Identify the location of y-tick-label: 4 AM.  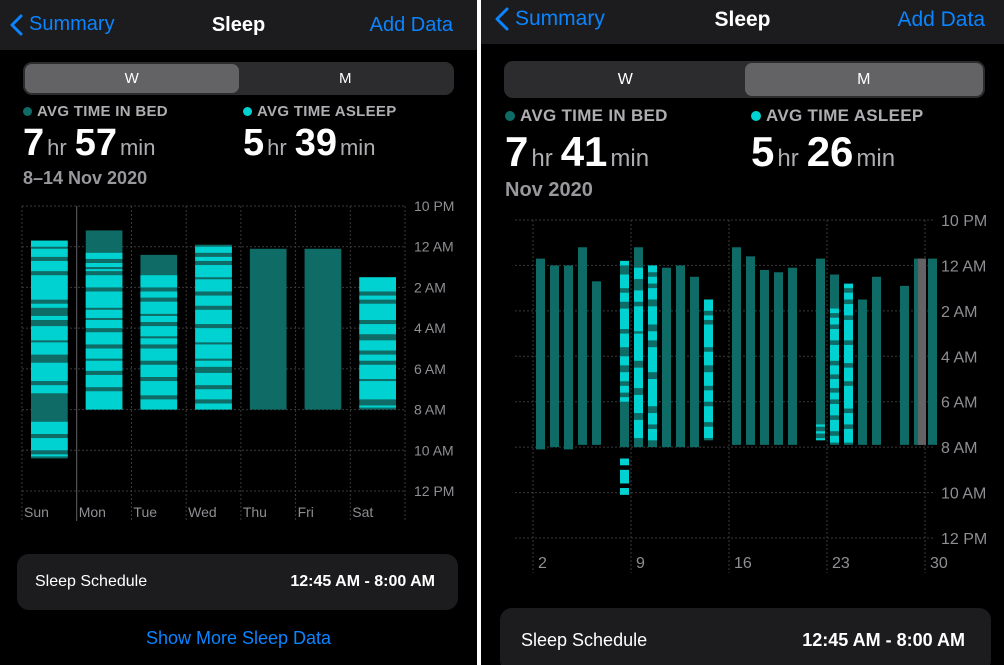
(959, 357).